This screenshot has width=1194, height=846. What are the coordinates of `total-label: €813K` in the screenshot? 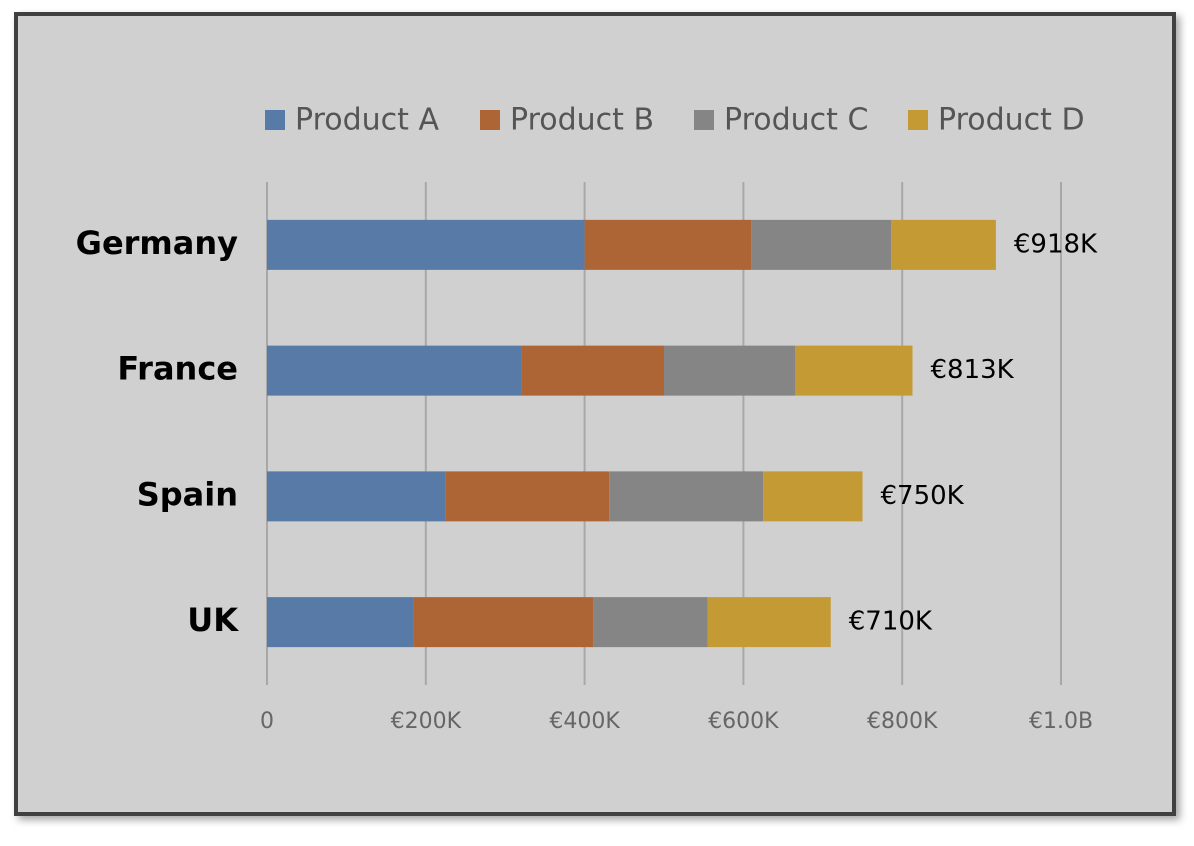 It's located at (973, 370).